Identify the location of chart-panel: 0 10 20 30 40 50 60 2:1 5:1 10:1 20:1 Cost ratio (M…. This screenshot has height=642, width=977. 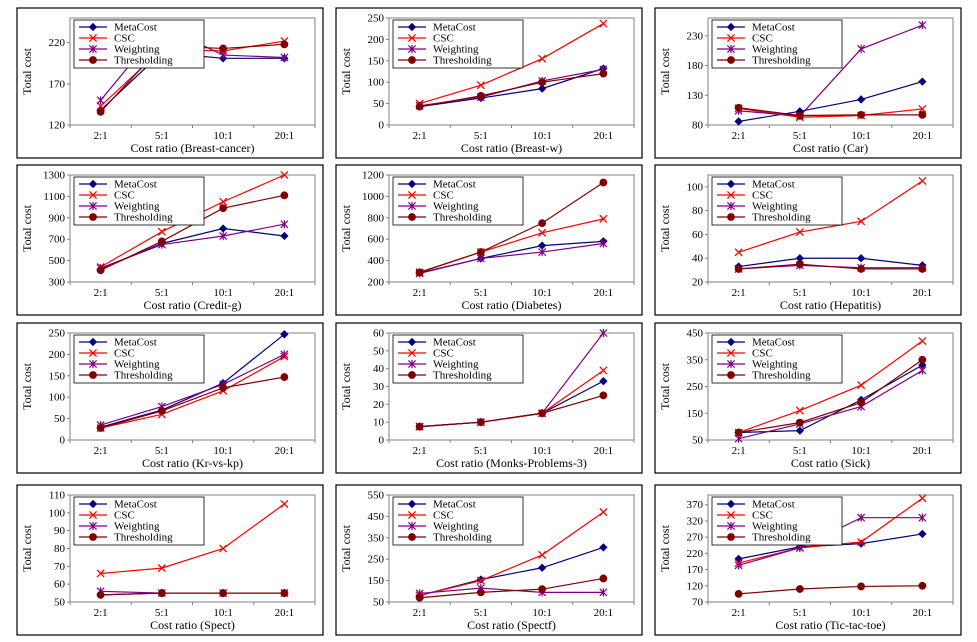
(489, 398).